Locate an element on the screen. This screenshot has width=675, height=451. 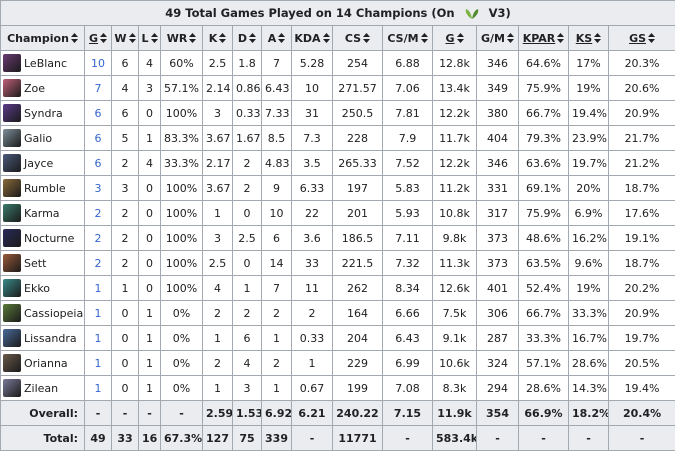
champion-name: Zoe is located at coordinates (34, 88).